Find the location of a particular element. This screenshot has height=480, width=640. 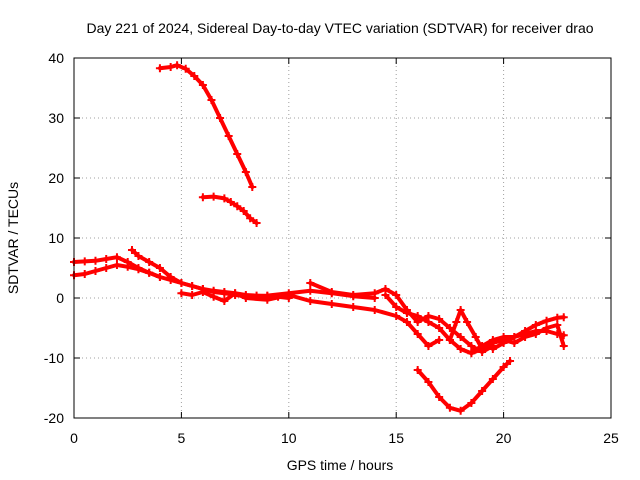

y-axis-label: SDTVAR / TECUs is located at coordinates (13, 238).